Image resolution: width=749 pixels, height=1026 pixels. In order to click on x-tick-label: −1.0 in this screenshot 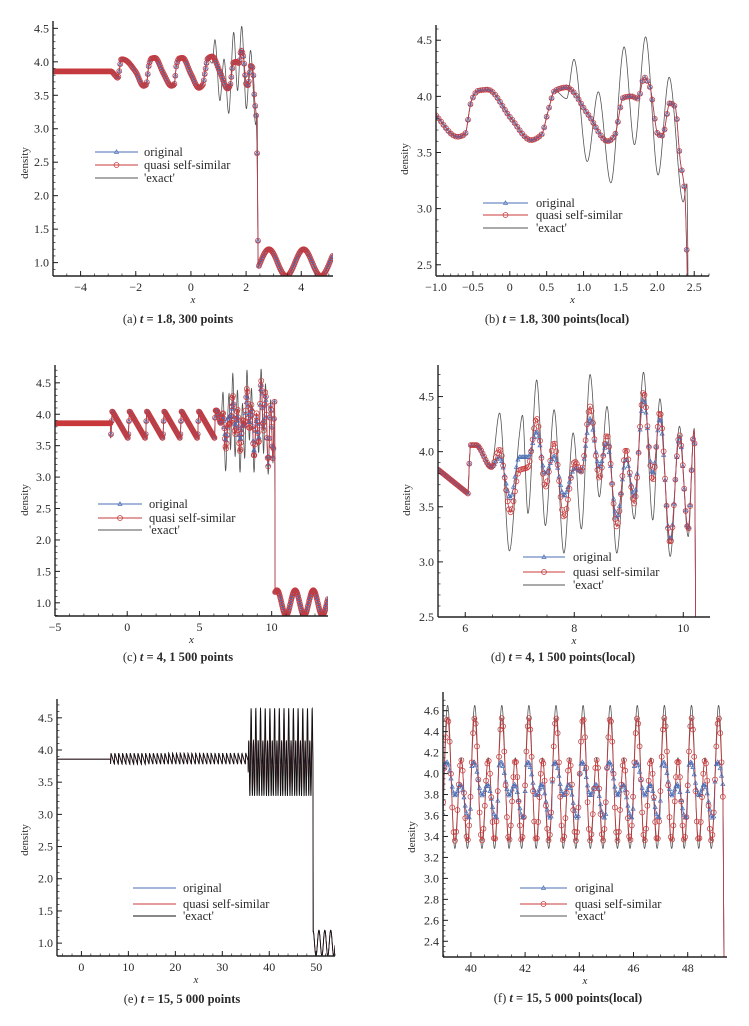, I will do `click(436, 287)`.